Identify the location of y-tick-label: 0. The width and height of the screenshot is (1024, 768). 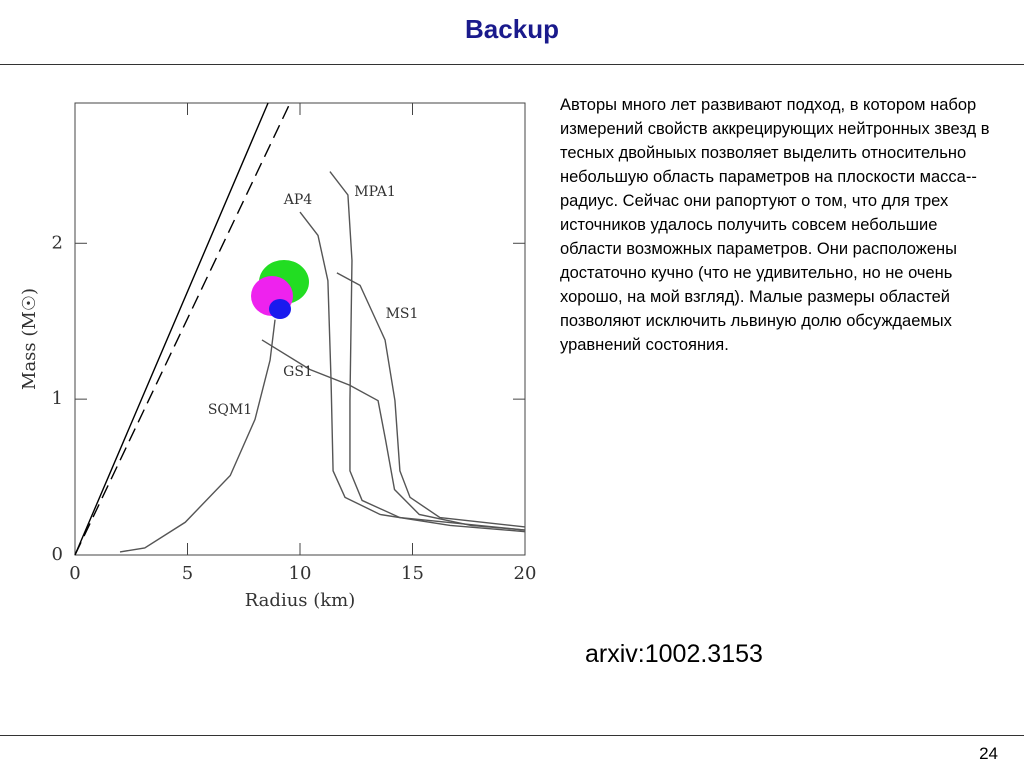
(57, 554).